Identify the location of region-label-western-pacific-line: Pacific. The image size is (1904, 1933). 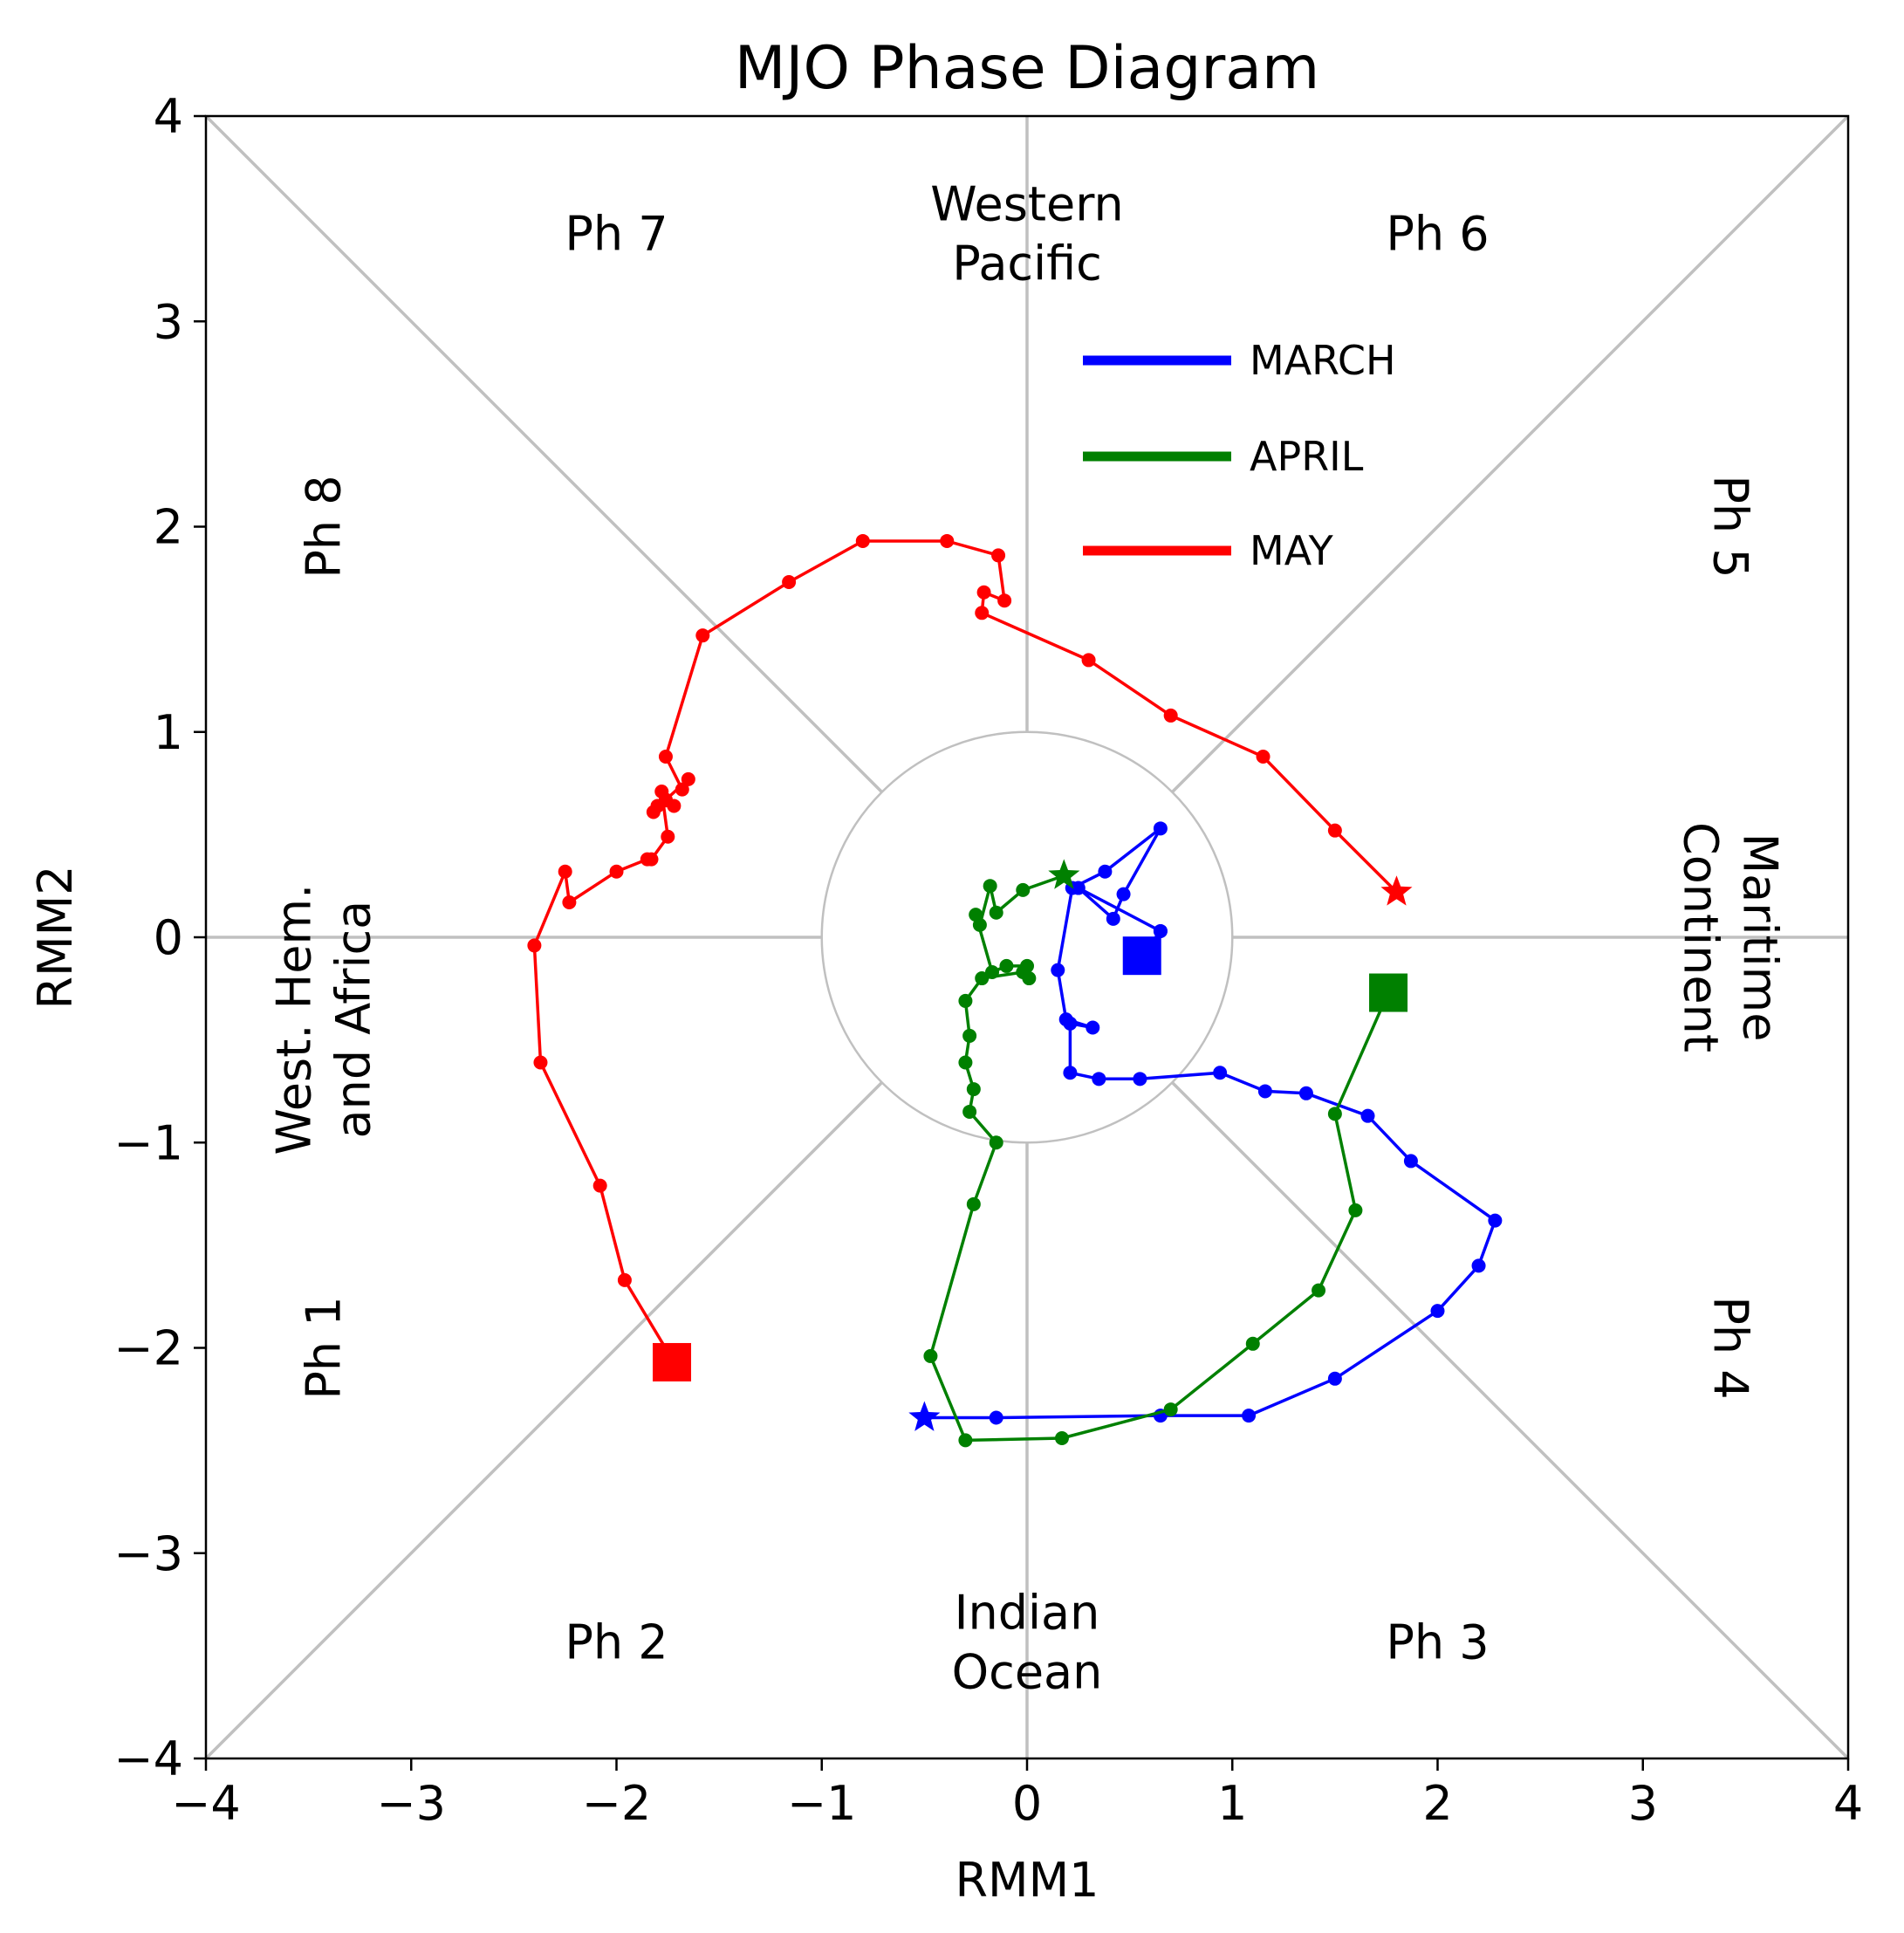
(1027, 263).